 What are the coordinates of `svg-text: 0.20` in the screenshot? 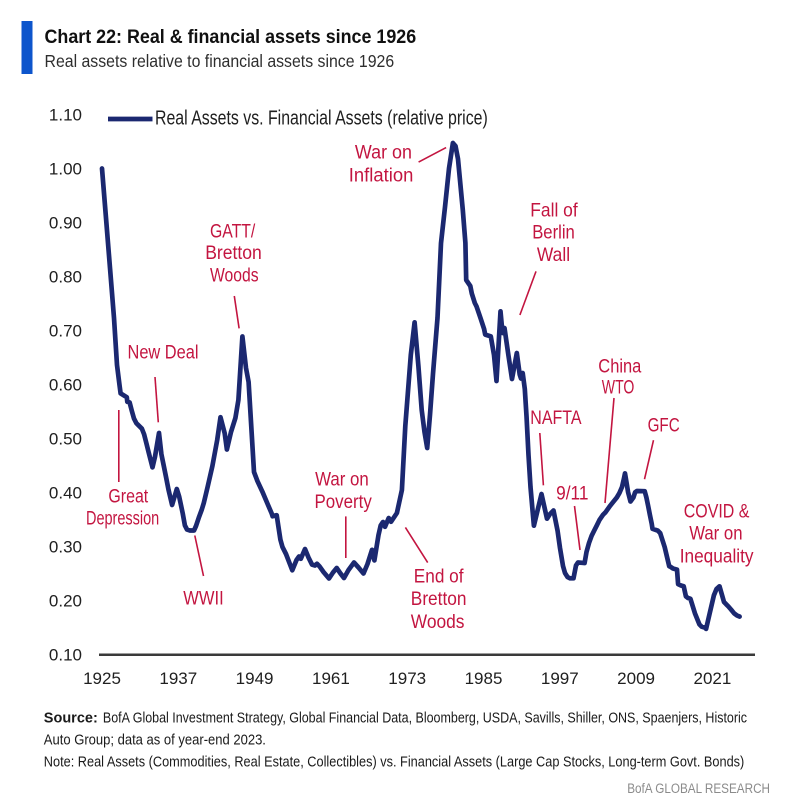 It's located at (65, 601).